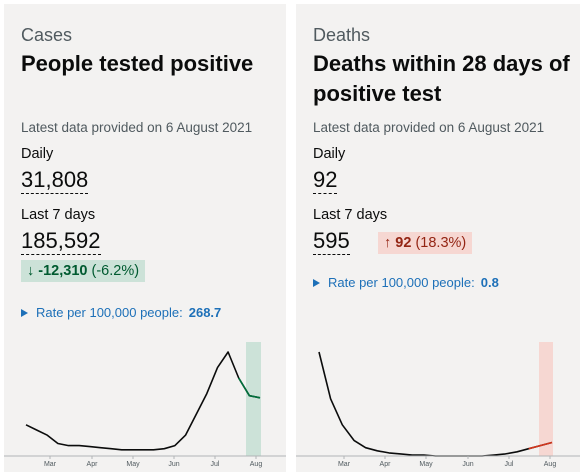  What do you see at coordinates (331, 241) in the screenshot?
I see `last-7-days-value: 595` at bounding box center [331, 241].